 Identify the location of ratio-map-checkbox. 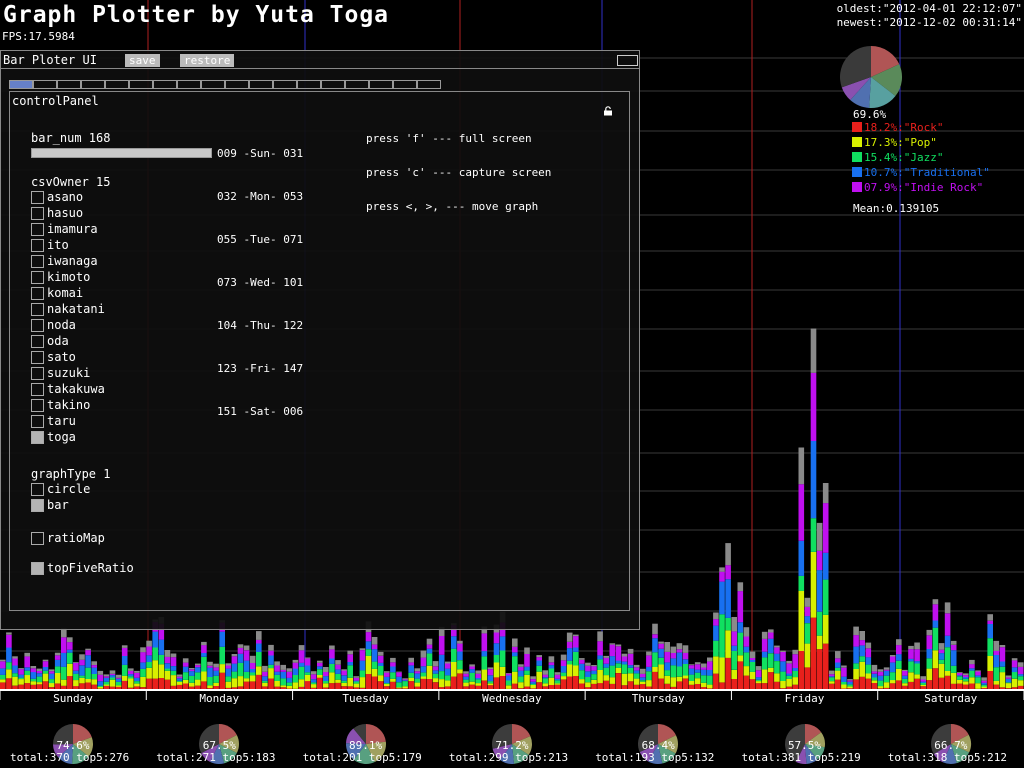
(37, 538).